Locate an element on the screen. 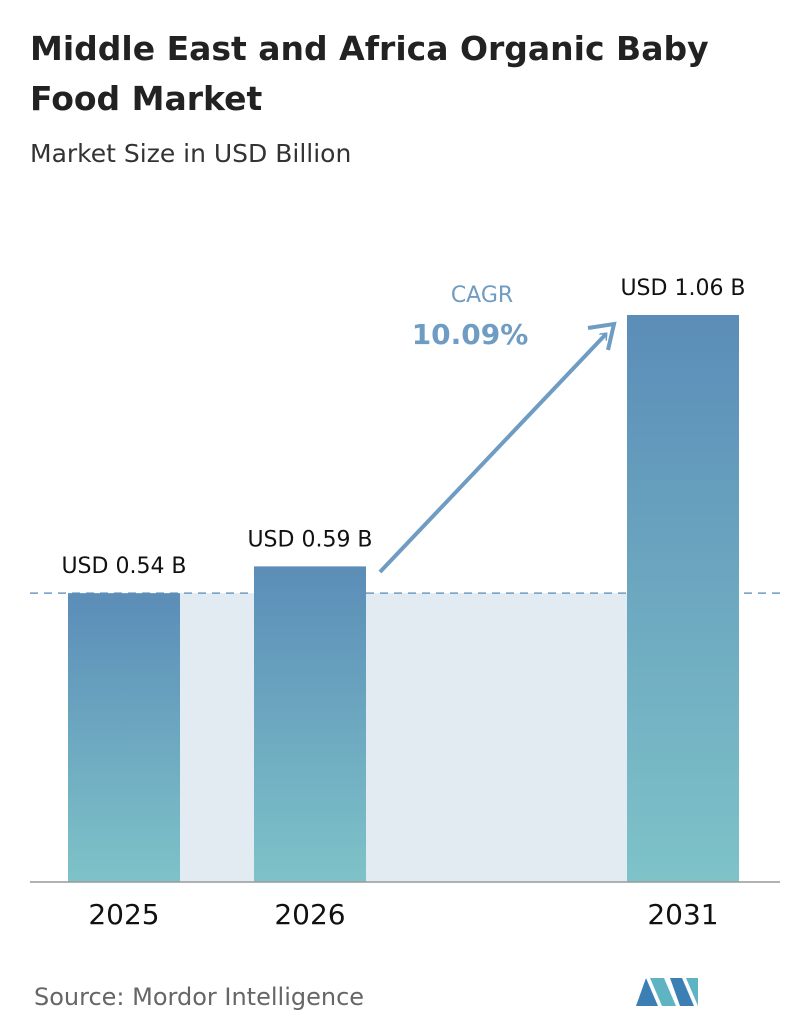 This screenshot has height=1034, width=796. x-tick-label: 2026 is located at coordinates (309, 914).